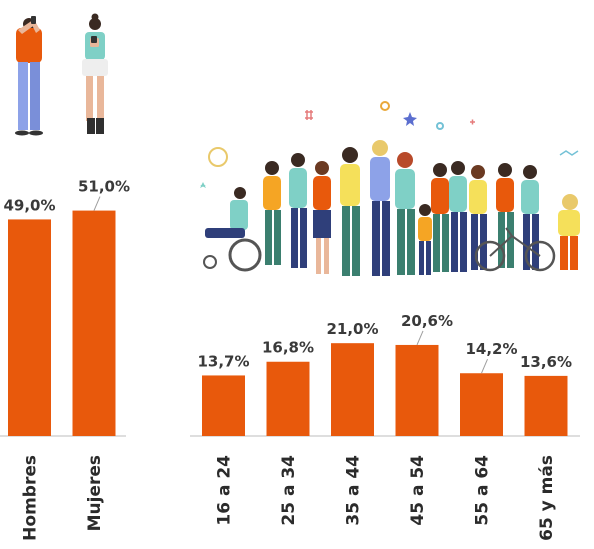 This screenshot has height=549, width=594. What do you see at coordinates (547, 498) in the screenshot?
I see `tick-label-65-y-más: 65 y más` at bounding box center [547, 498].